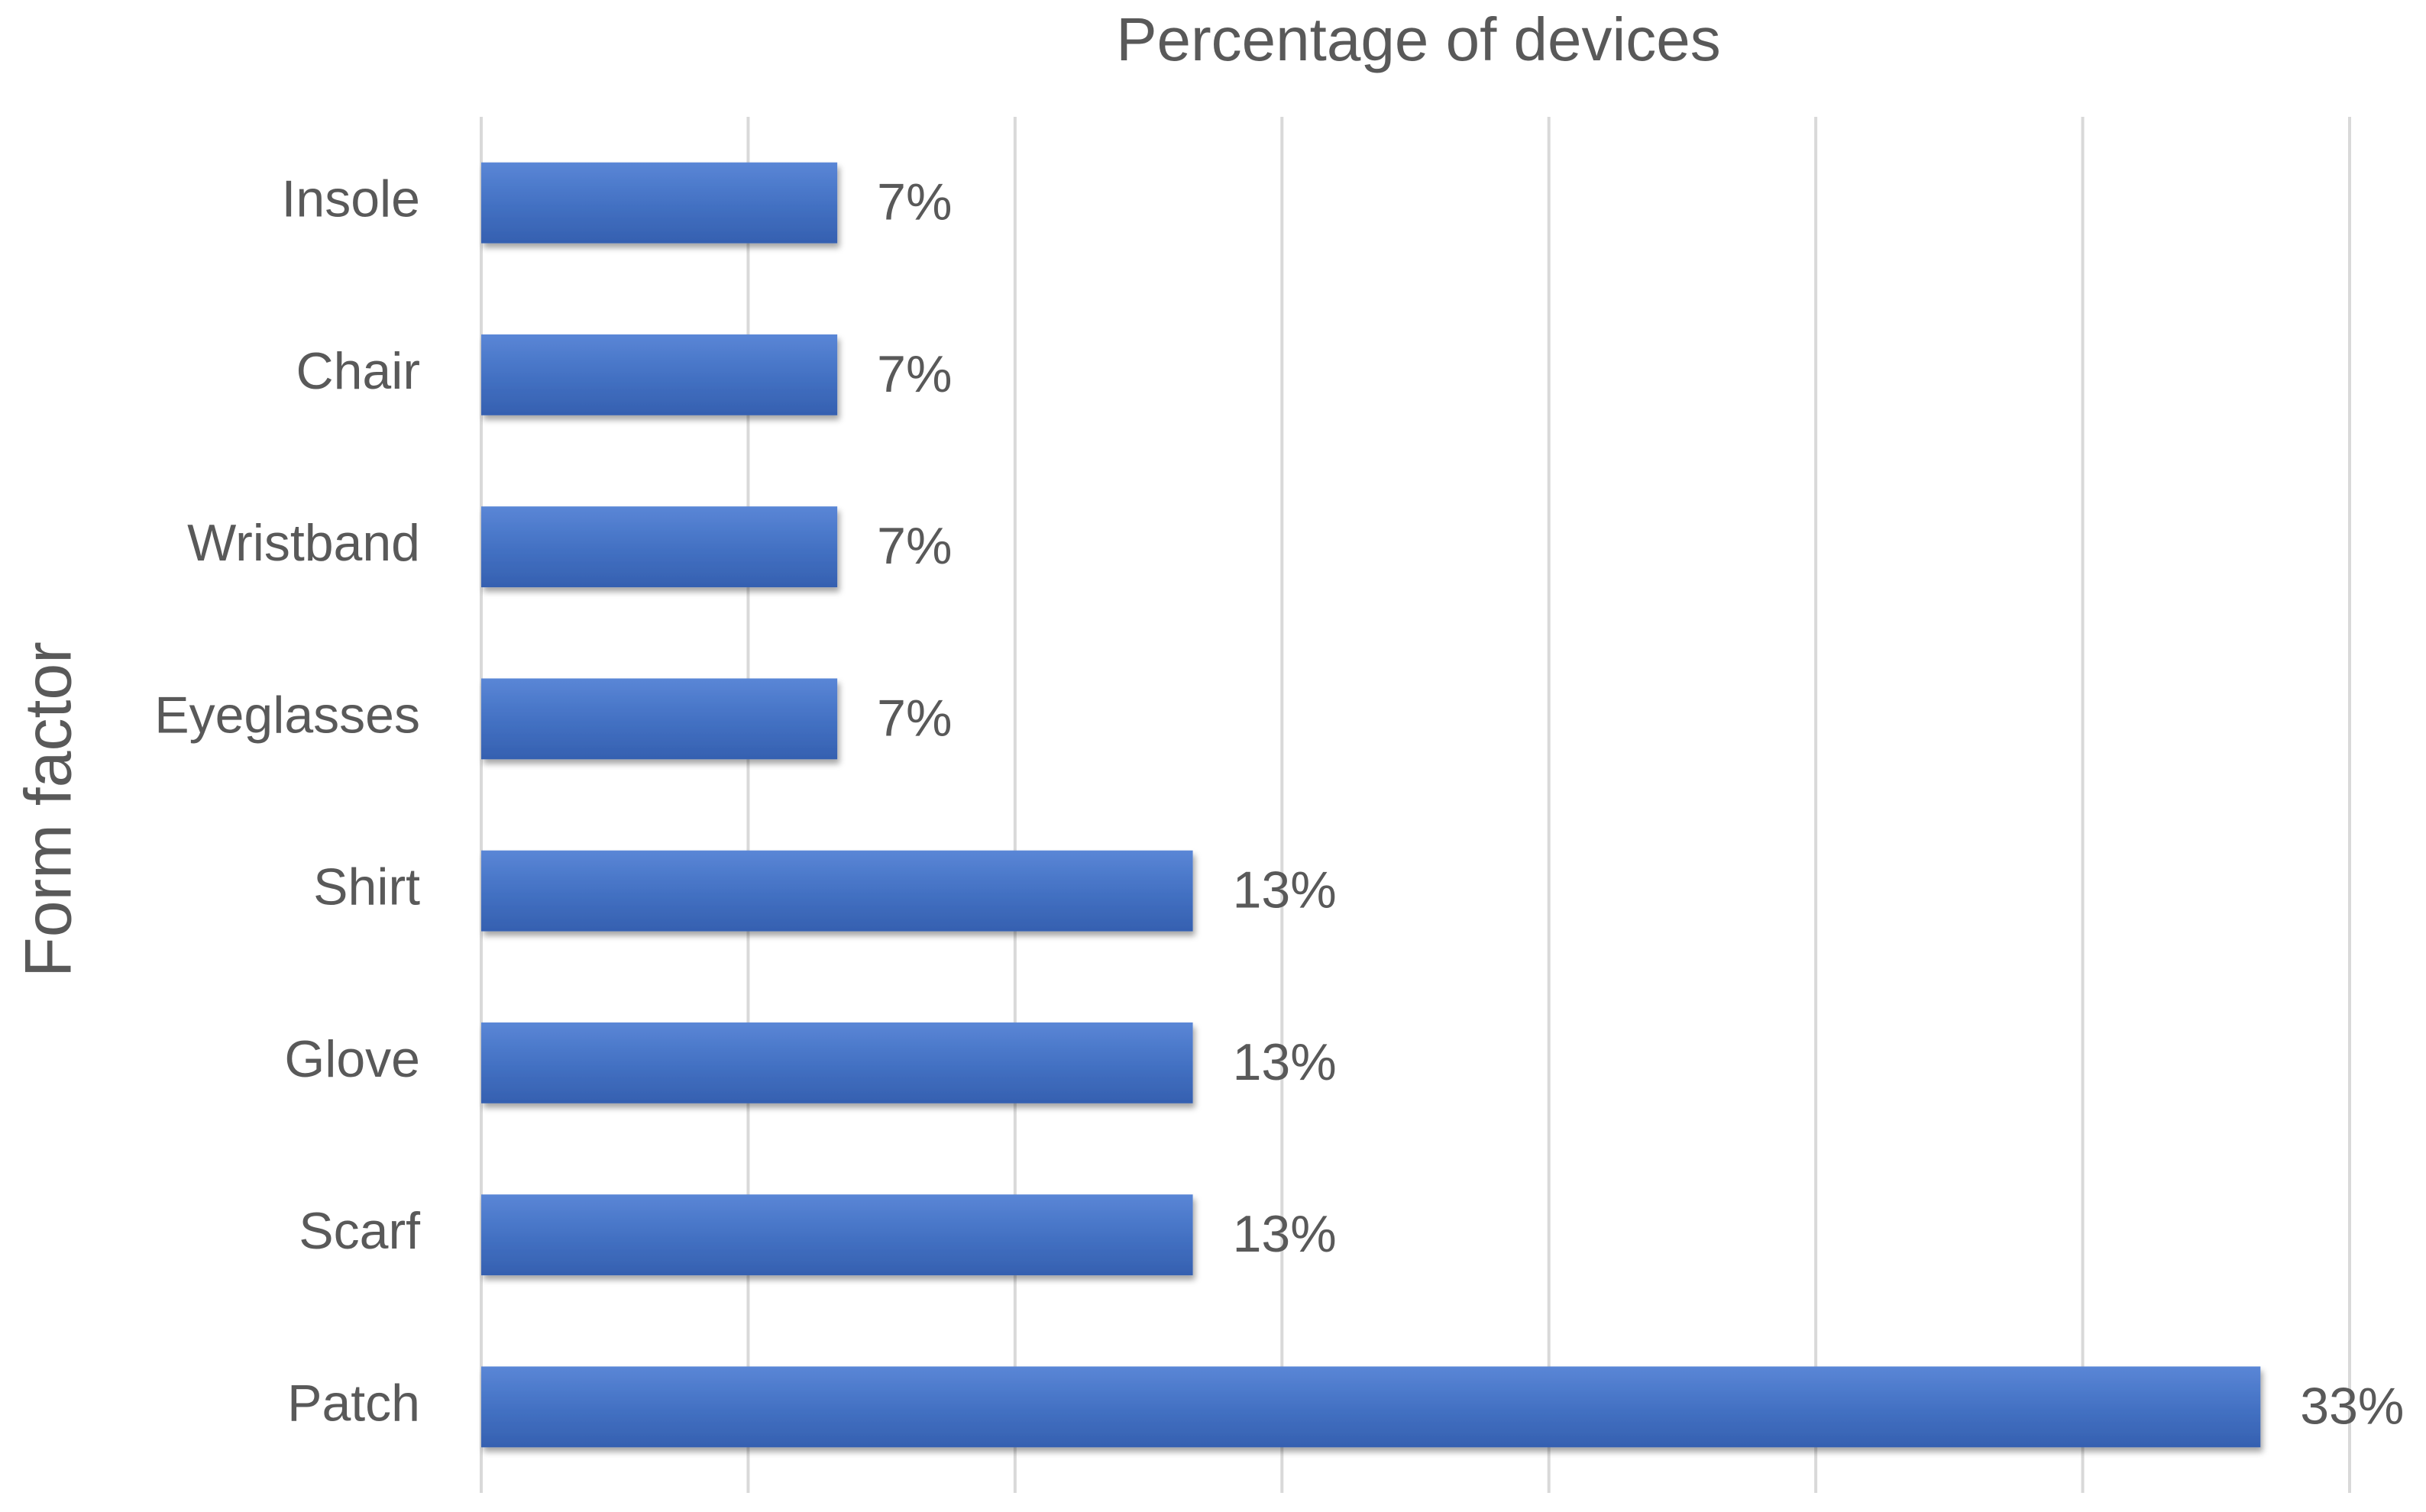 The width and height of the screenshot is (2426, 1512). I want to click on chart-title: Percentage of devices, so click(1418, 39).